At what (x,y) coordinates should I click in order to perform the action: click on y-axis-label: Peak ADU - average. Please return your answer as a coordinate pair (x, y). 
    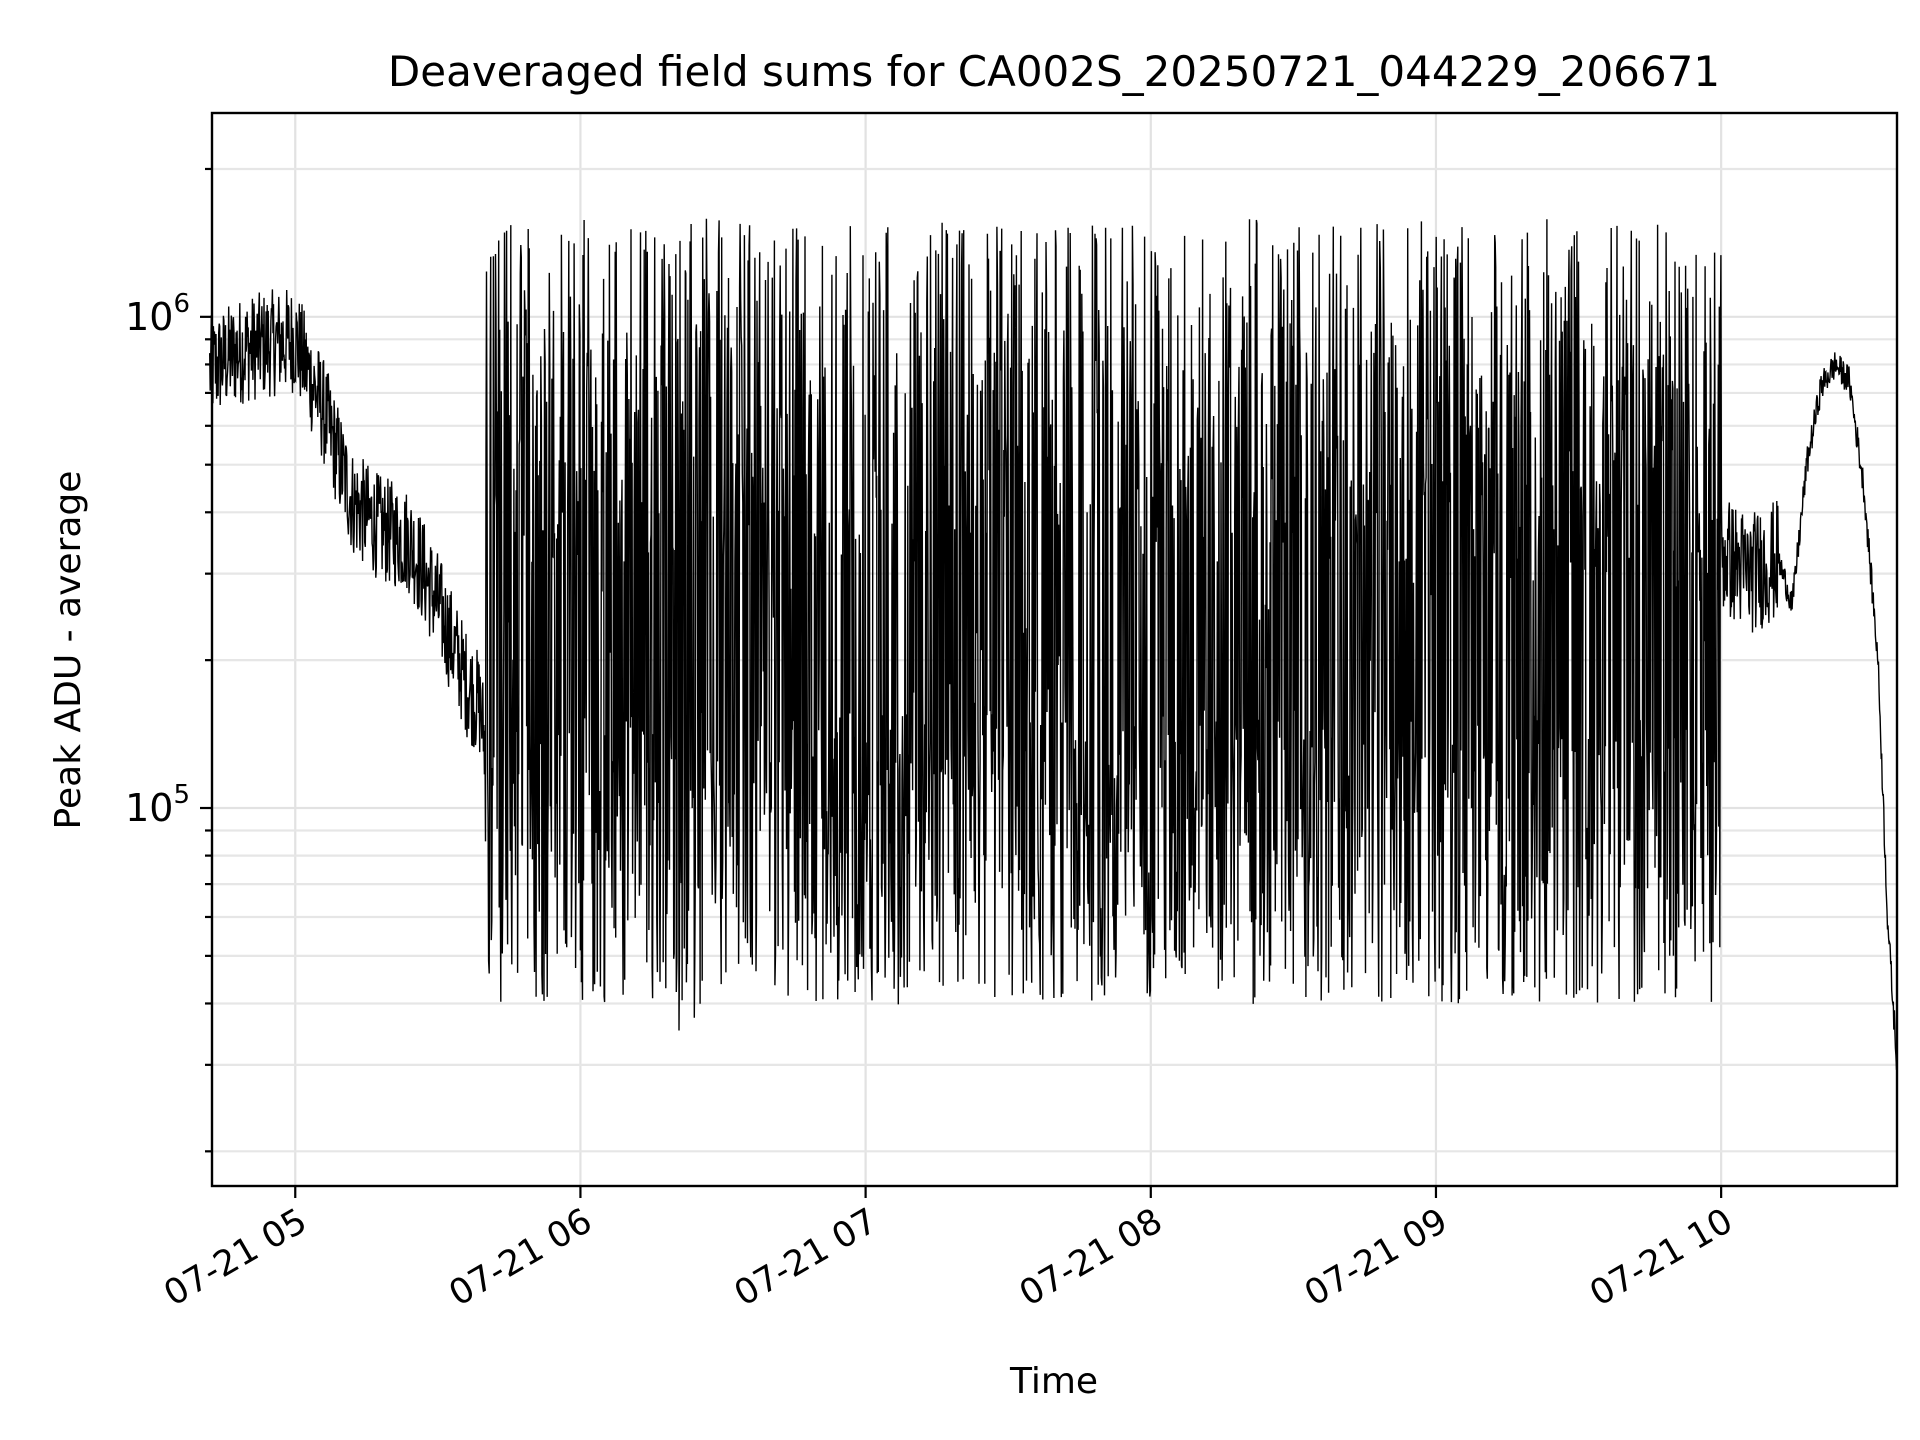
    Looking at the image, I should click on (68, 650).